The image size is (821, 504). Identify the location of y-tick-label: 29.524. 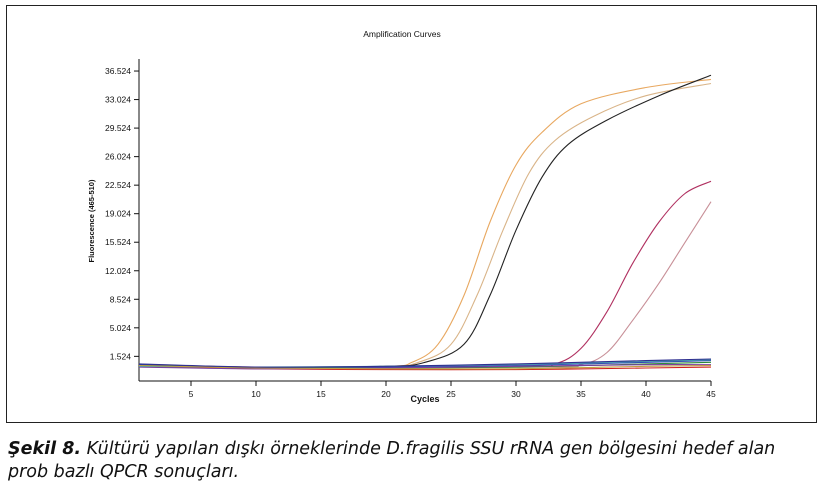
(118, 128).